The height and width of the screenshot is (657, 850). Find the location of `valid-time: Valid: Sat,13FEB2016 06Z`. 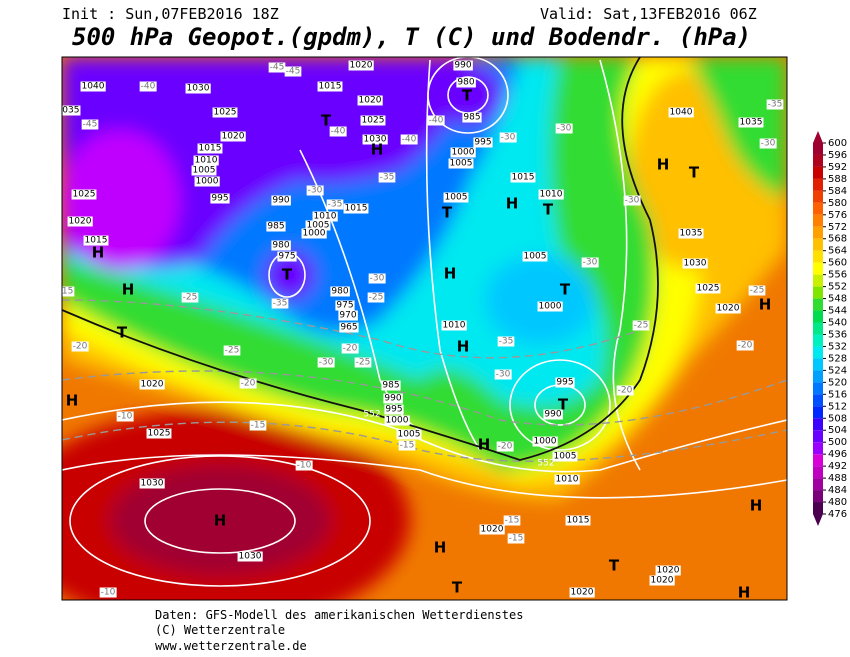

valid-time: Valid: Sat,13FEB2016 06Z is located at coordinates (648, 14).